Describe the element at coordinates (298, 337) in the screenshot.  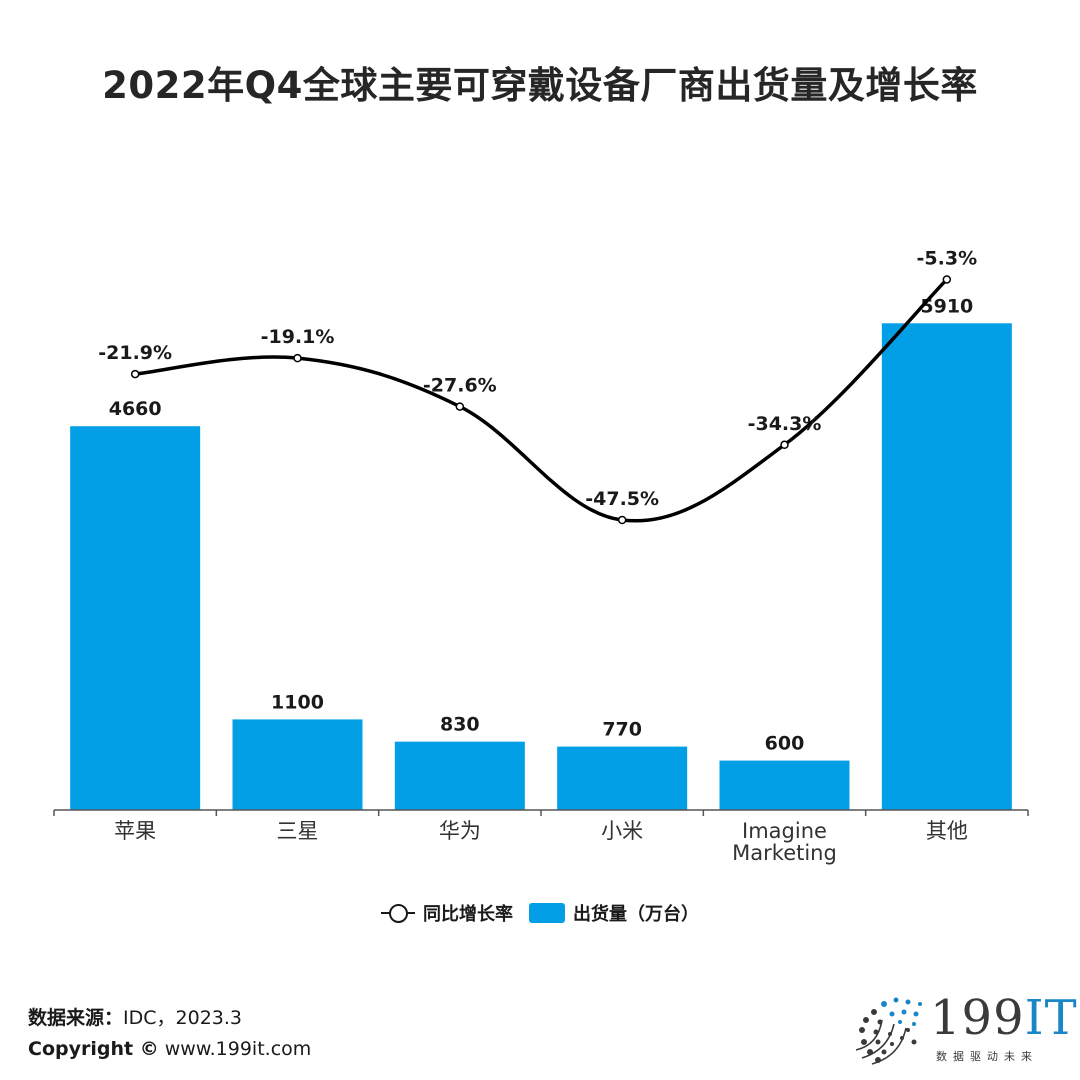
I see `growth-label-1: -19.1%` at that location.